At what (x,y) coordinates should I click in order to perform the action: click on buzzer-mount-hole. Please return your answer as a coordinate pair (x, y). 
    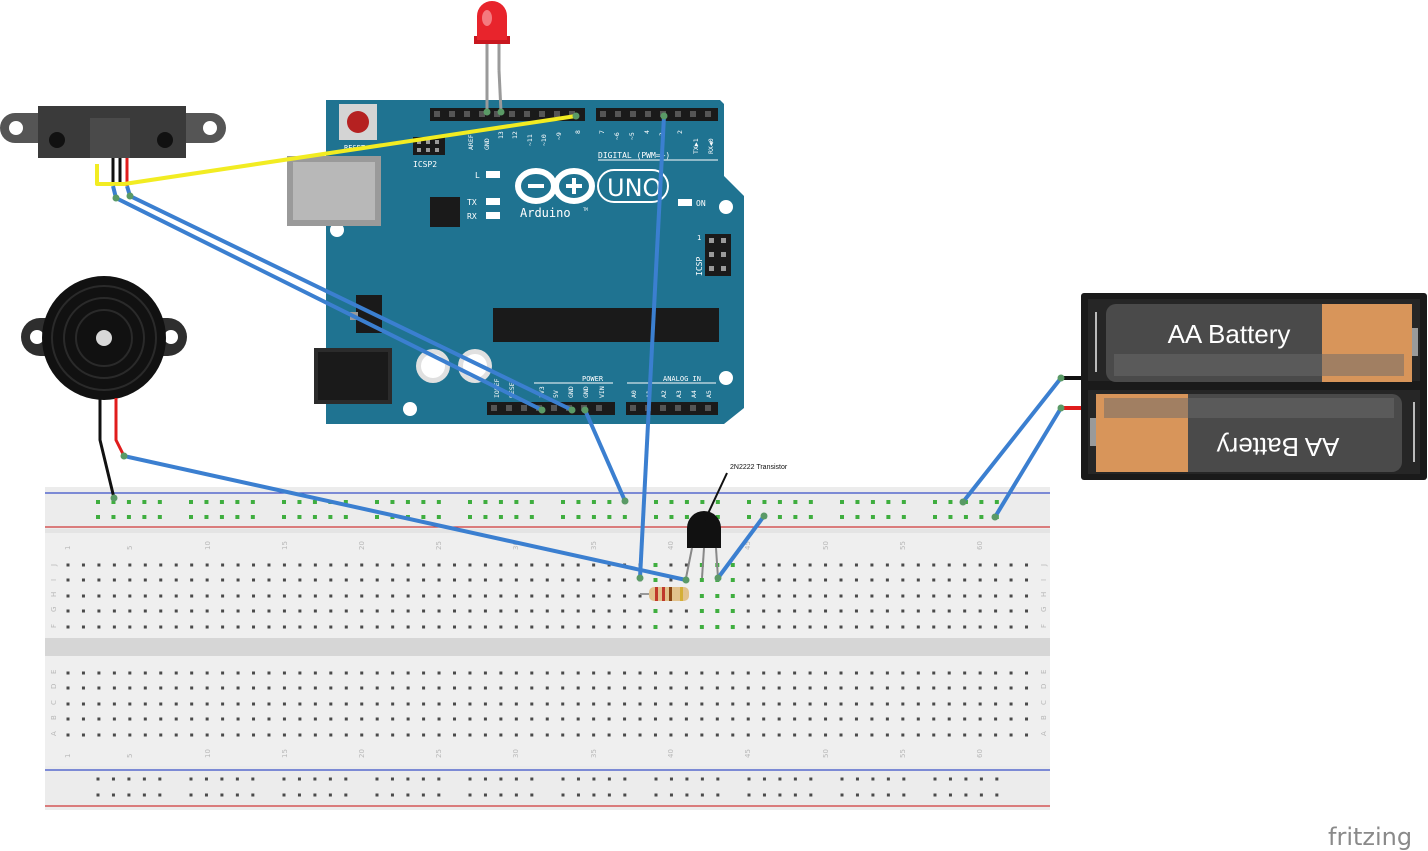
    Looking at the image, I should click on (171, 337).